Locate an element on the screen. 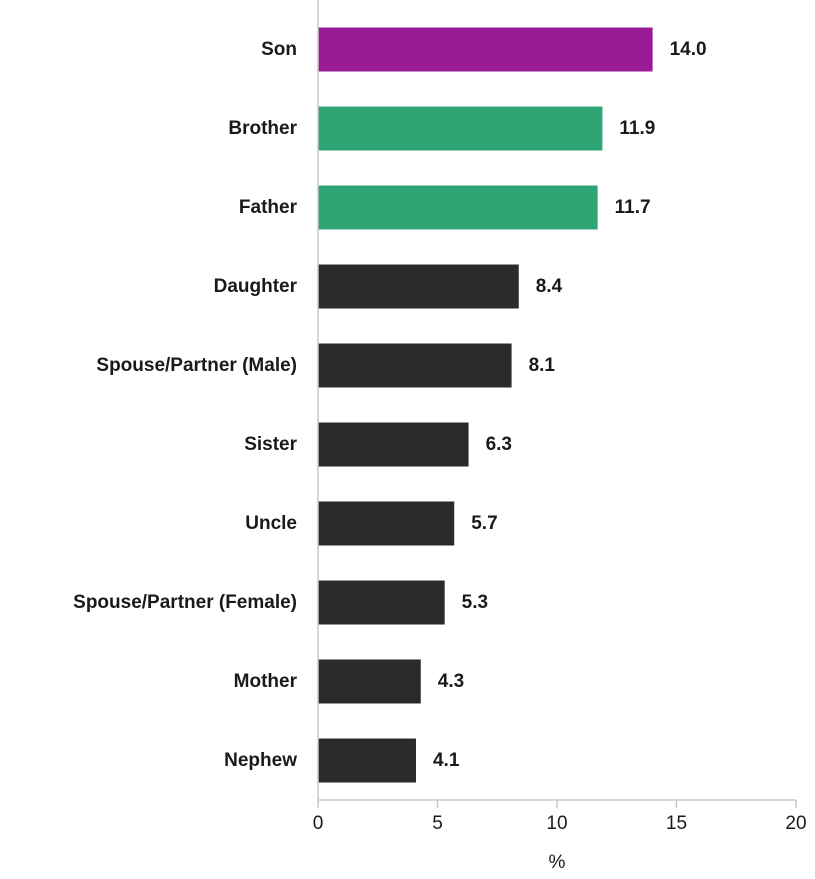  category-label: Uncle is located at coordinates (271, 523).